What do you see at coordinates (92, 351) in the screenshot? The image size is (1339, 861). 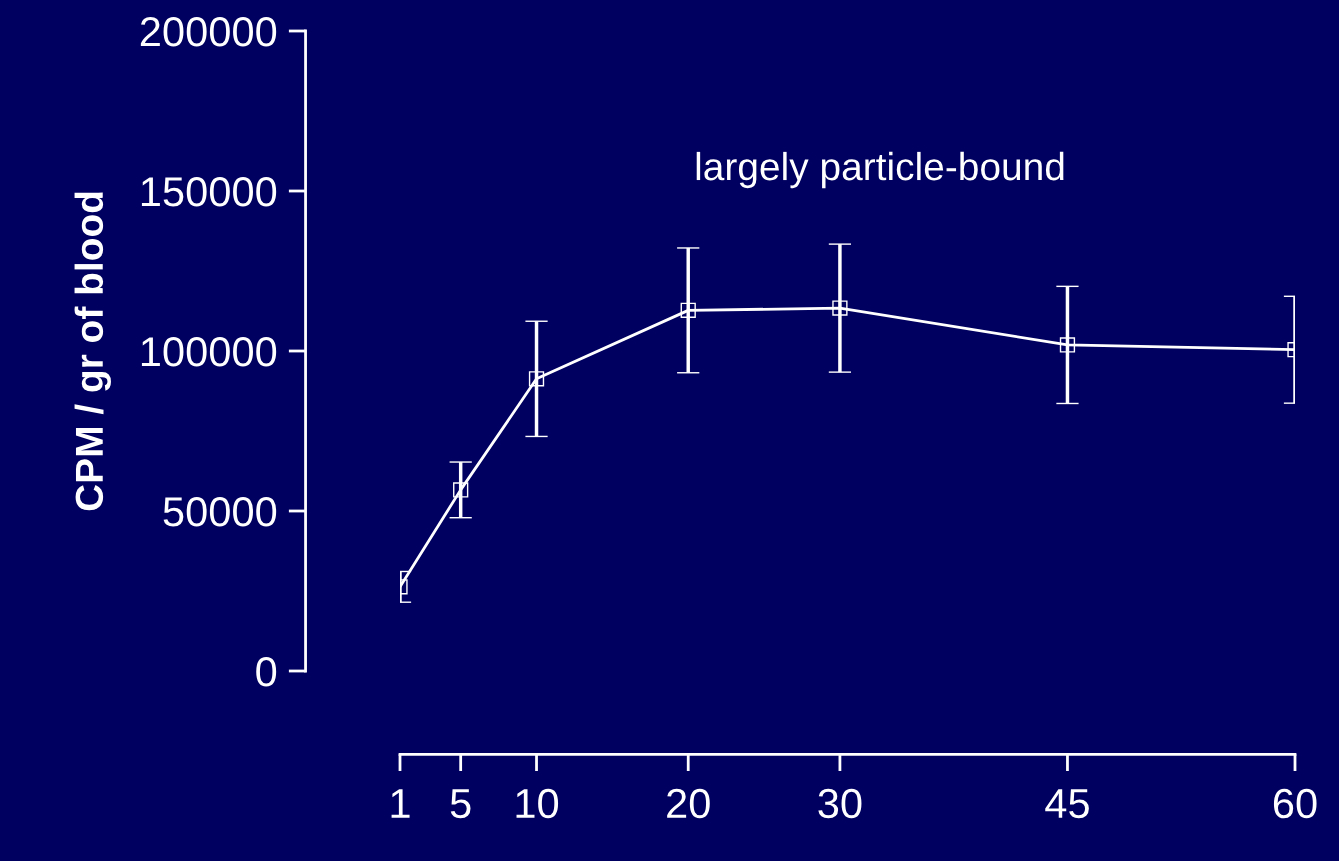 I see `y-axis-title: CPM / gr of blood` at bounding box center [92, 351].